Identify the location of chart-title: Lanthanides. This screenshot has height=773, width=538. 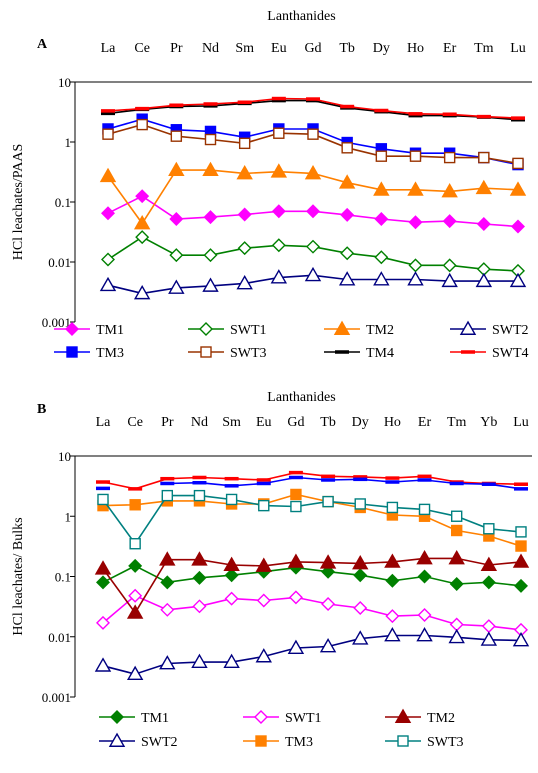
(301, 397).